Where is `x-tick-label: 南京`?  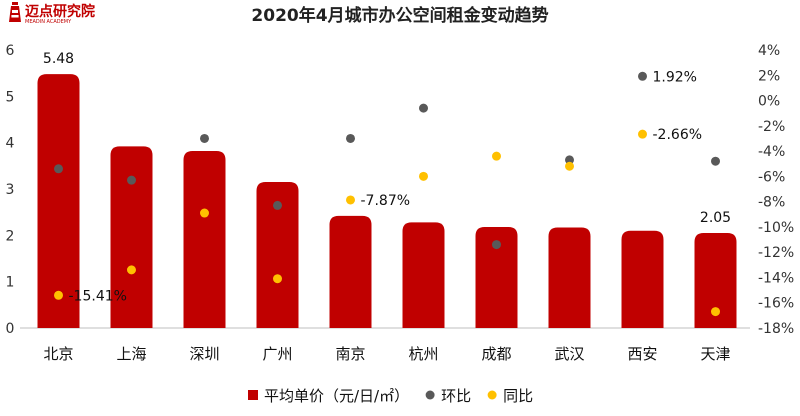 x-tick-label: 南京 is located at coordinates (350, 354).